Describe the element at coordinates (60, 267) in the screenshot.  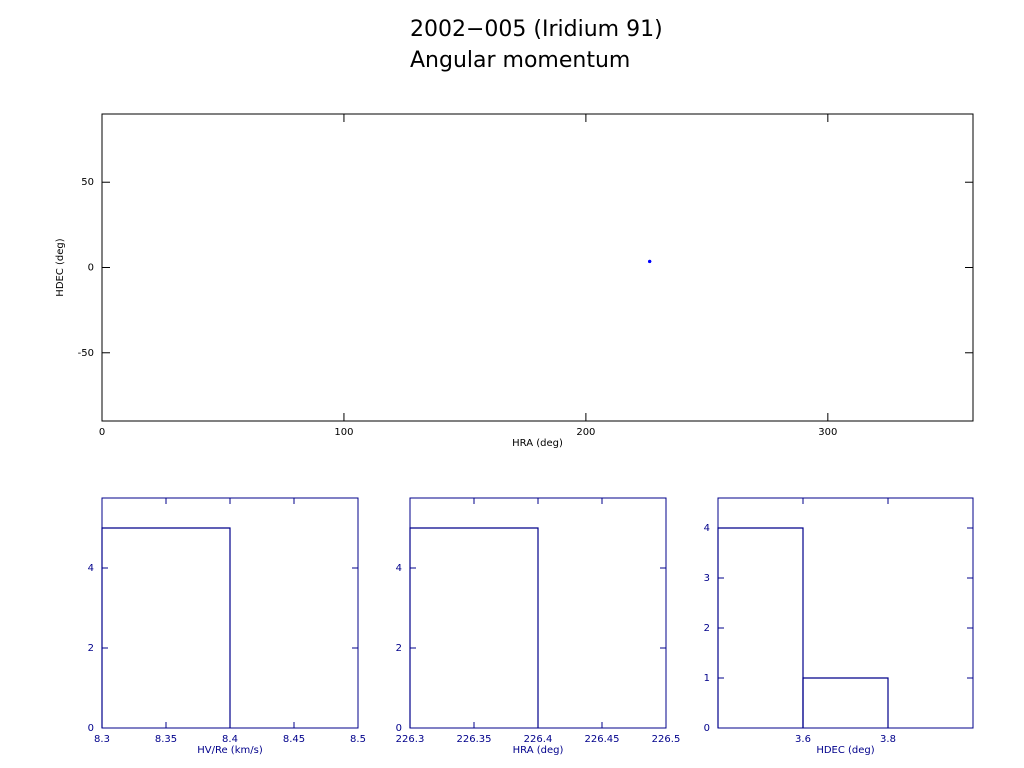
I see `y-axis-label: HDEC (deg)` at that location.